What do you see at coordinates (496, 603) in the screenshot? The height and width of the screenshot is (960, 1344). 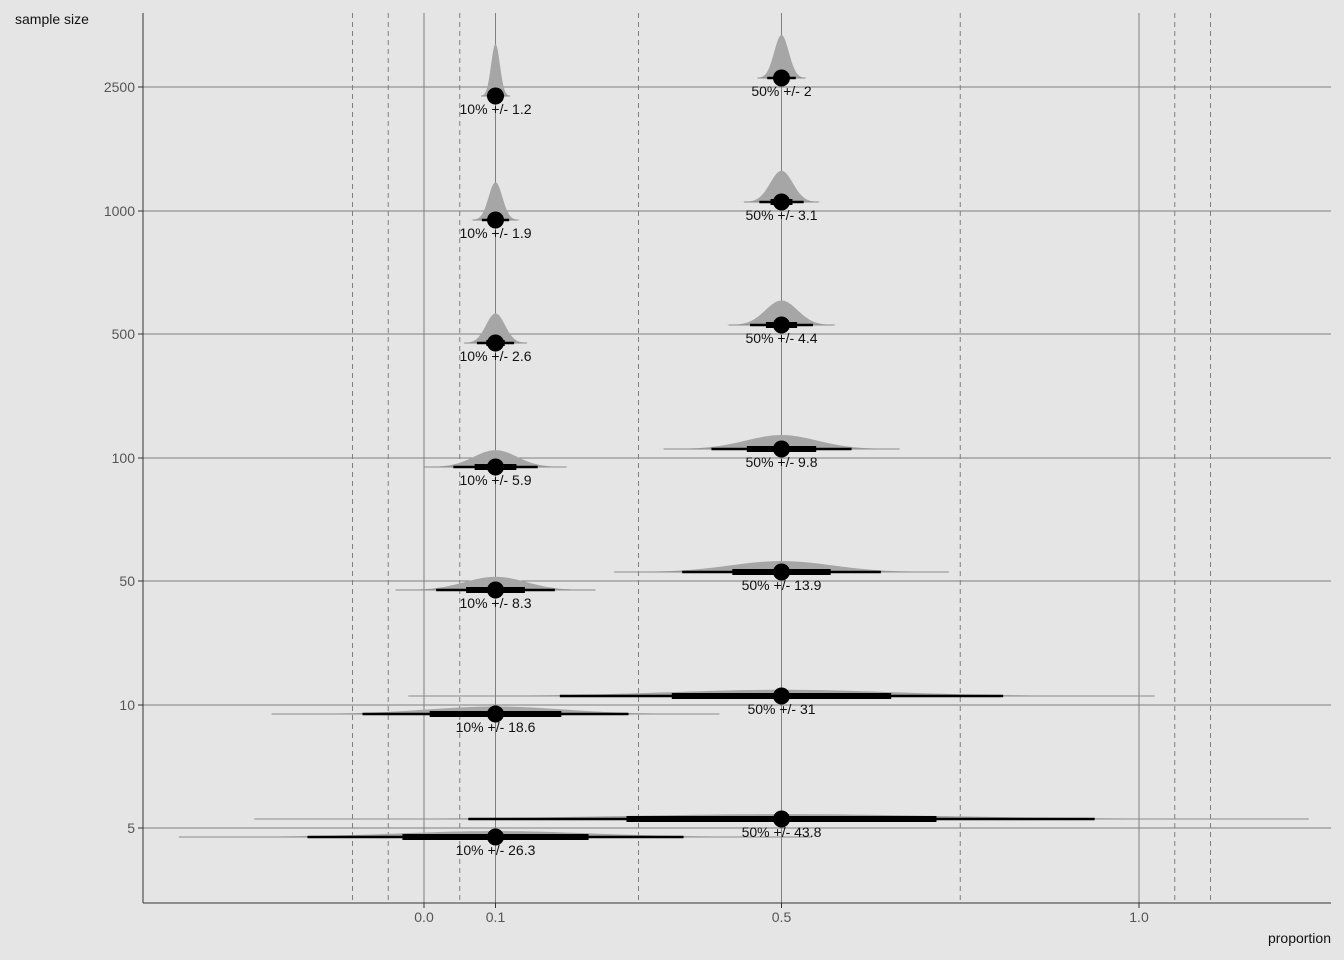 I see `margin-label: 10% +/- 8.3` at bounding box center [496, 603].